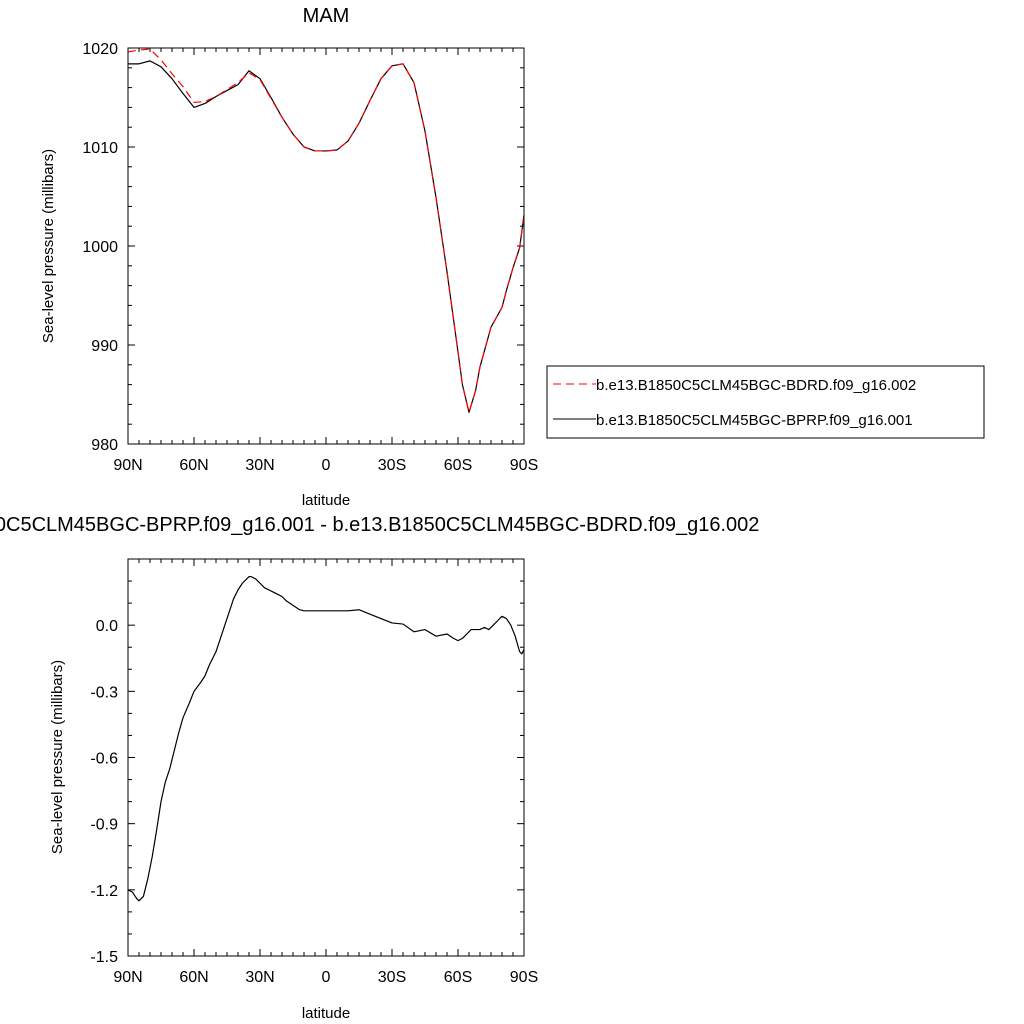  What do you see at coordinates (104, 445) in the screenshot?
I see `top-chart-y-tick-label: 980` at bounding box center [104, 445].